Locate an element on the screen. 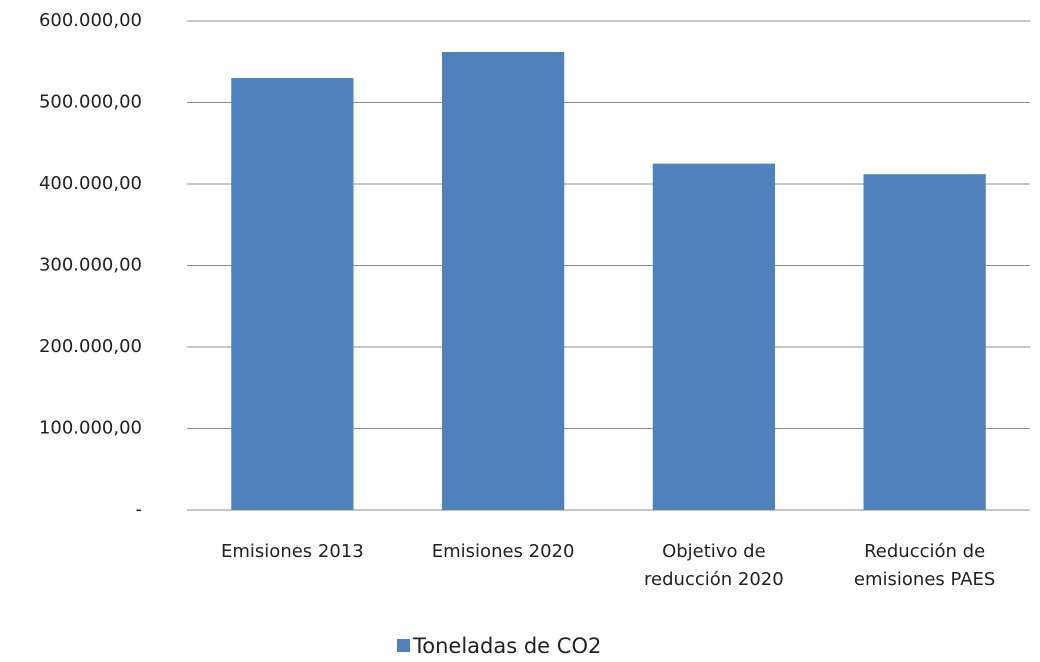 The width and height of the screenshot is (1040, 662). legend-label: Toneladas de CO2 is located at coordinates (507, 646).